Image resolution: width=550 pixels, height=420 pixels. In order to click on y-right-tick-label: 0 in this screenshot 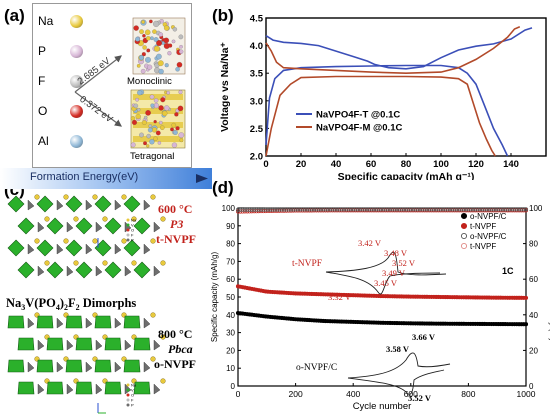, I will do `click(531, 386)`.